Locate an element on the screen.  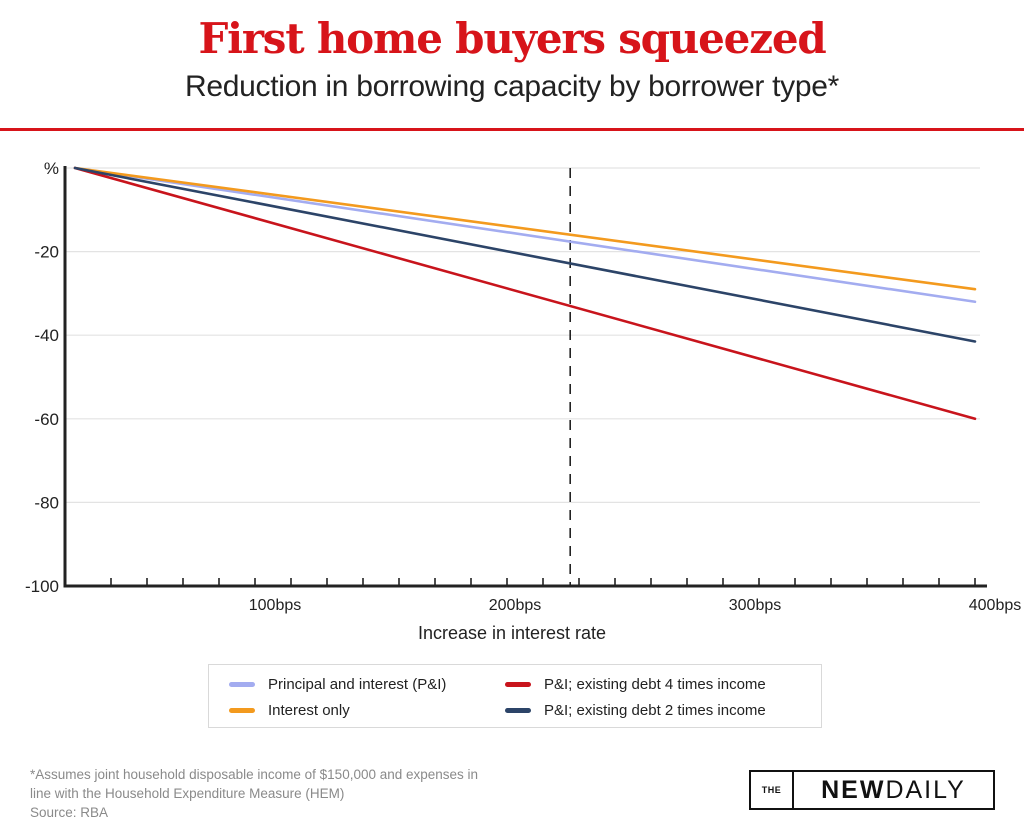
y-tick-label: % is located at coordinates (51, 168).